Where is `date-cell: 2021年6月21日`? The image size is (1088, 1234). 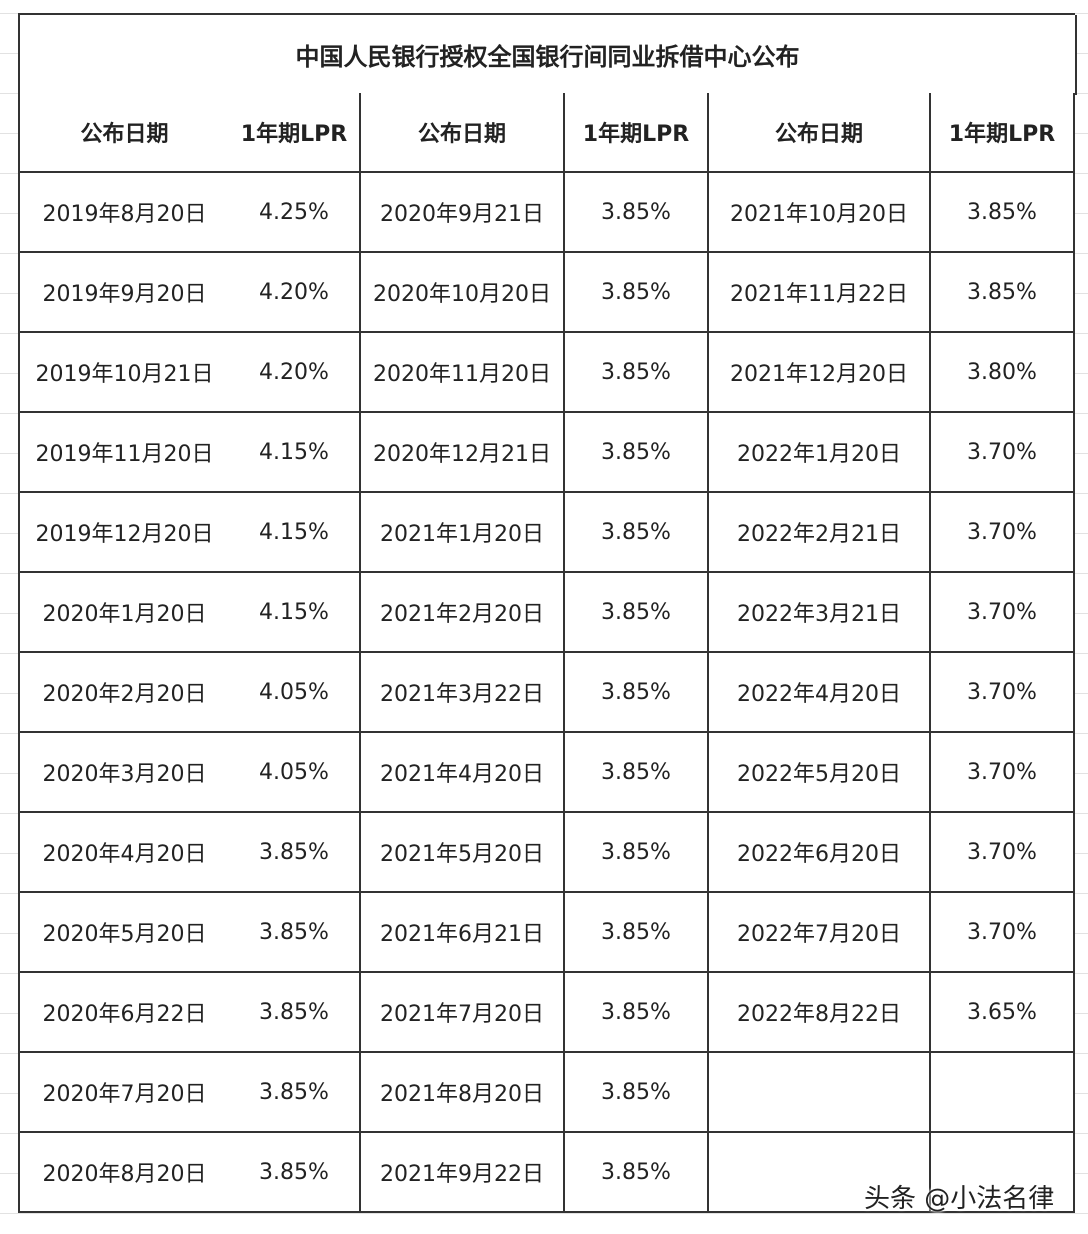
date-cell: 2021年6月21日 is located at coordinates (463, 933).